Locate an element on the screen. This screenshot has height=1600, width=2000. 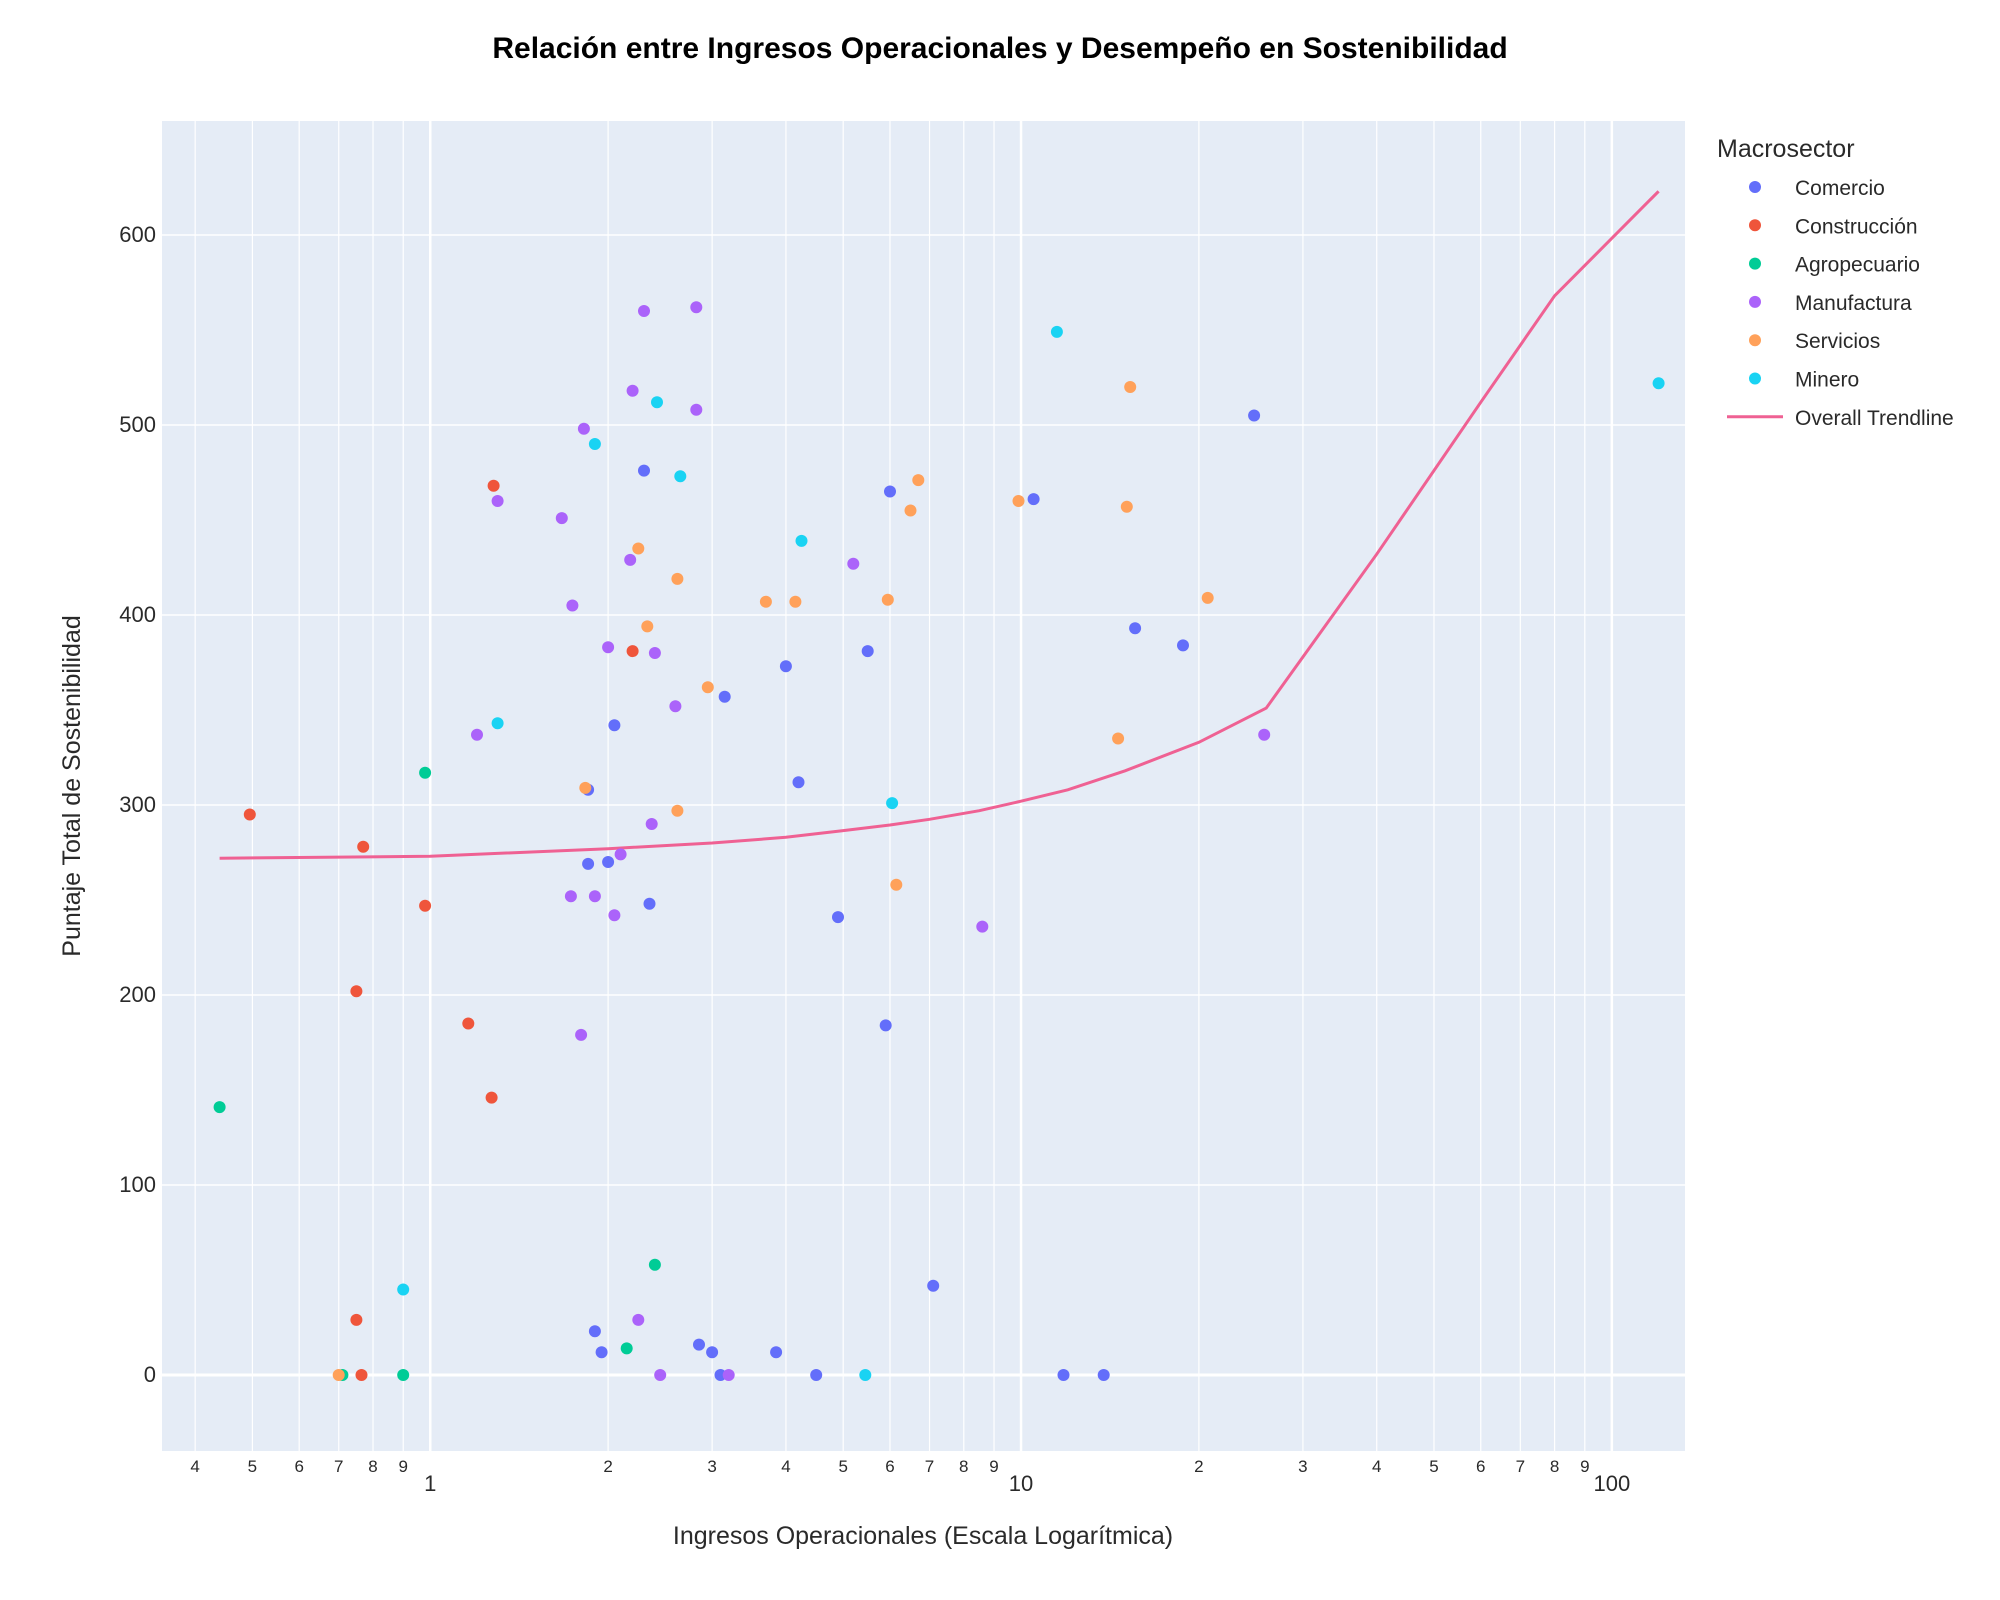
y-tick-label: 400 is located at coordinates (137, 614).